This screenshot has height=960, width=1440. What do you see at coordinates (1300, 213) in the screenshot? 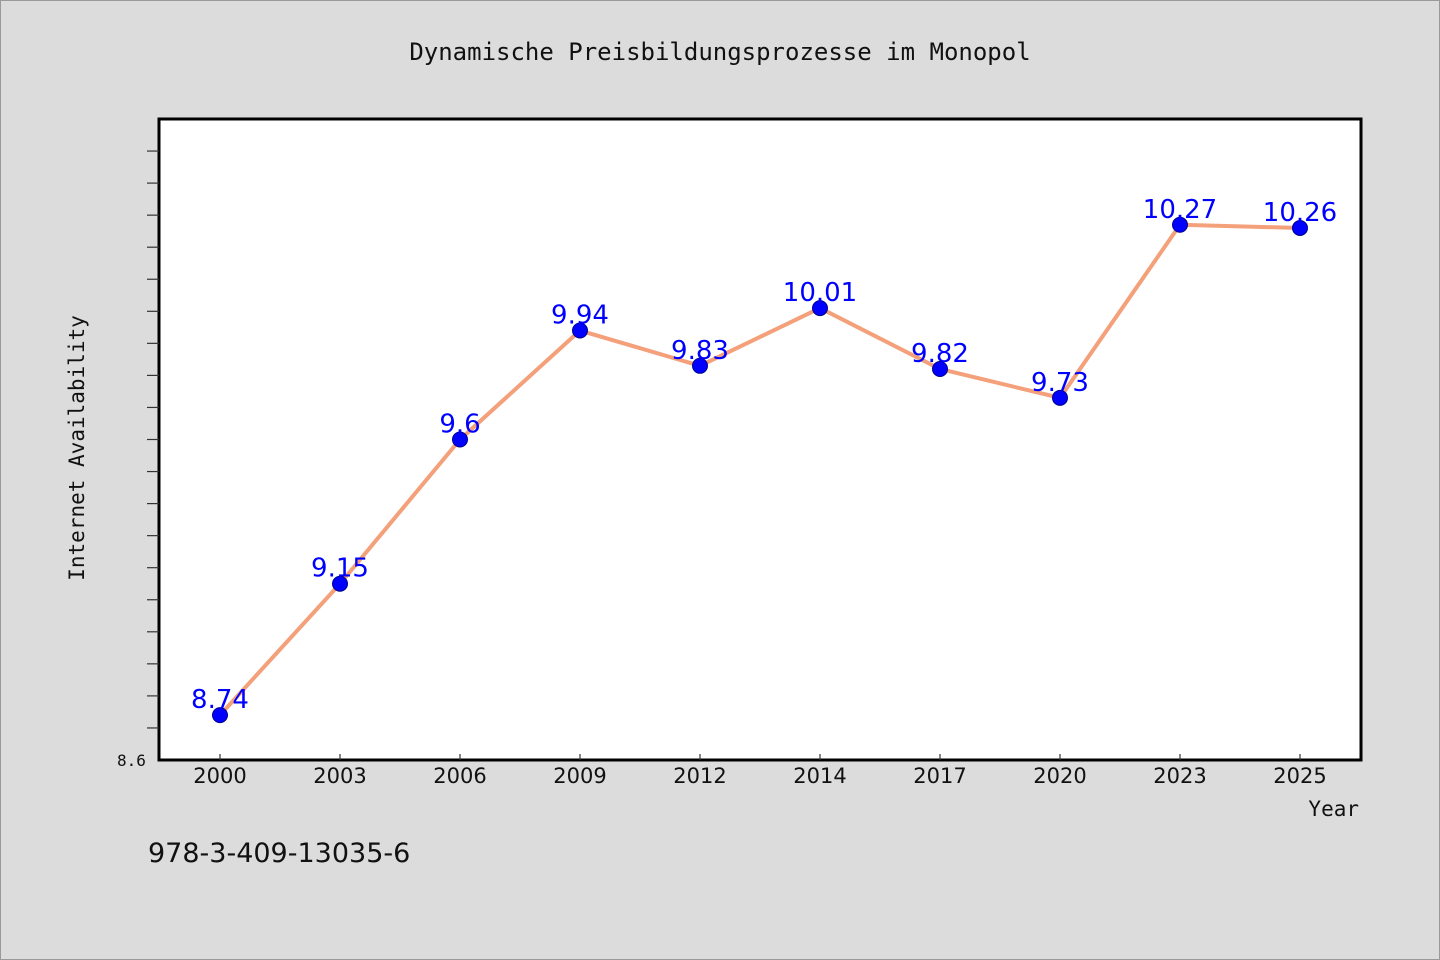
I see `data-label: 10.26` at bounding box center [1300, 213].